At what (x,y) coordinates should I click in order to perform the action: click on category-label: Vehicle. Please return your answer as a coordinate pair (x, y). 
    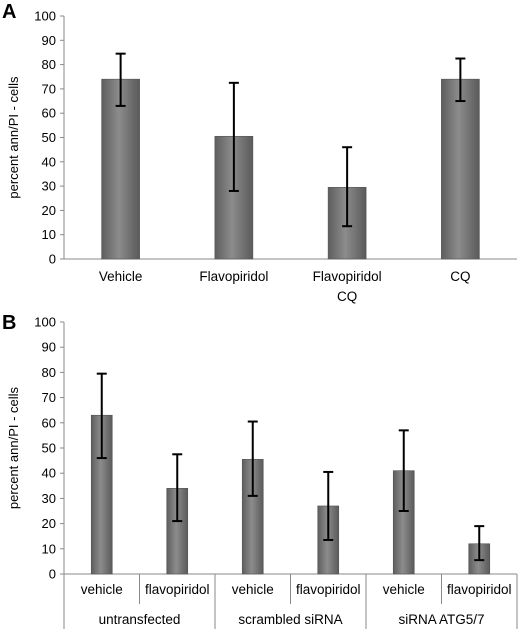
    Looking at the image, I should click on (121, 276).